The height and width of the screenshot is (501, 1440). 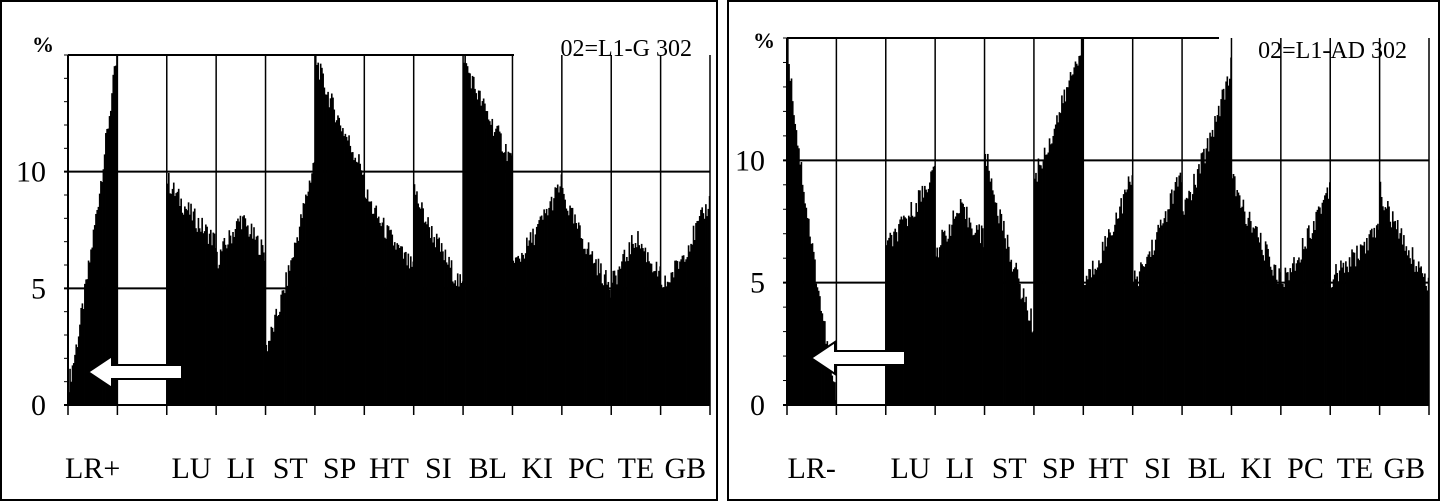 I want to click on segment-bars-KI, so click(x=1256, y=289).